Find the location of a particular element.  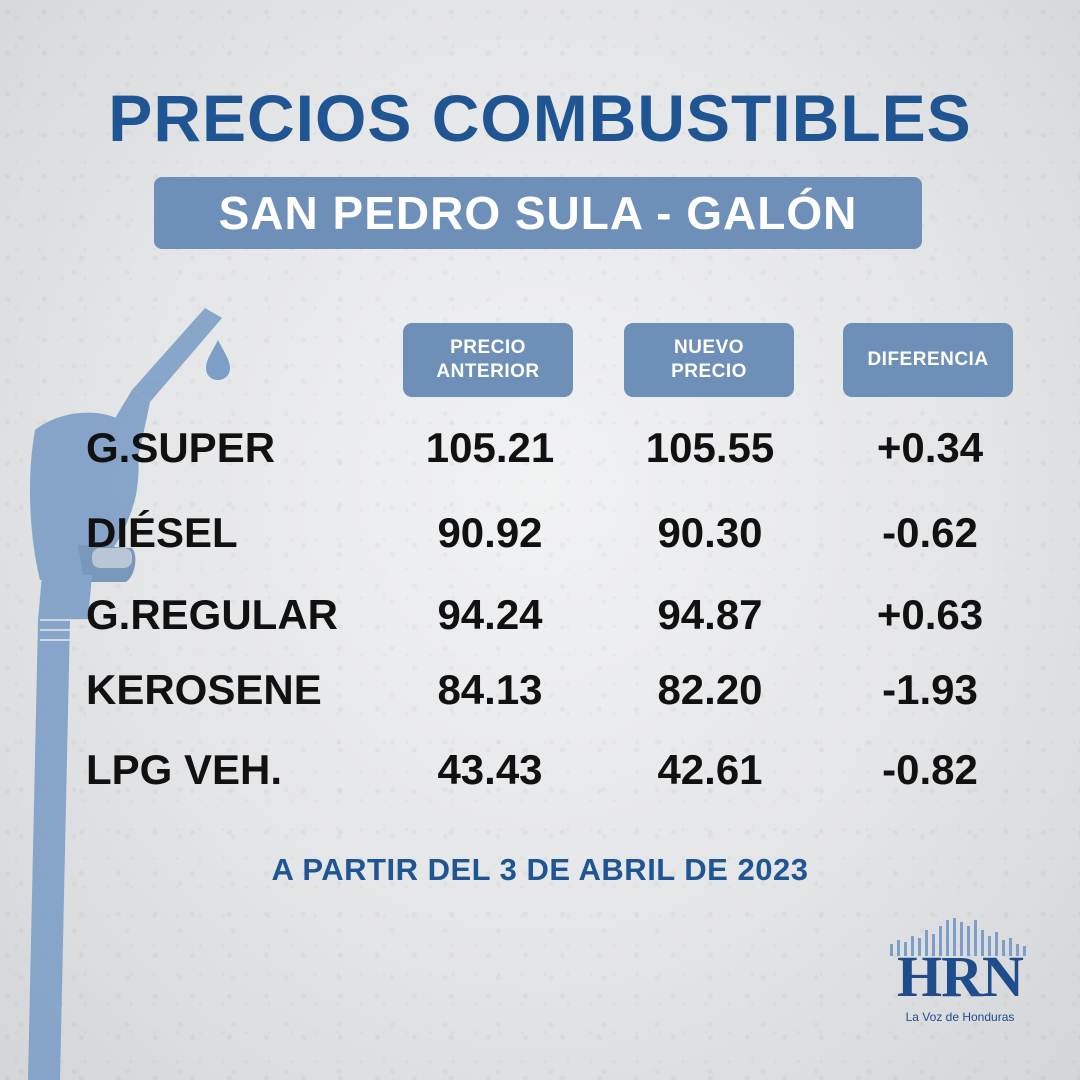

hrn-logo: HRN La Voz de Honduras is located at coordinates (960, 971).